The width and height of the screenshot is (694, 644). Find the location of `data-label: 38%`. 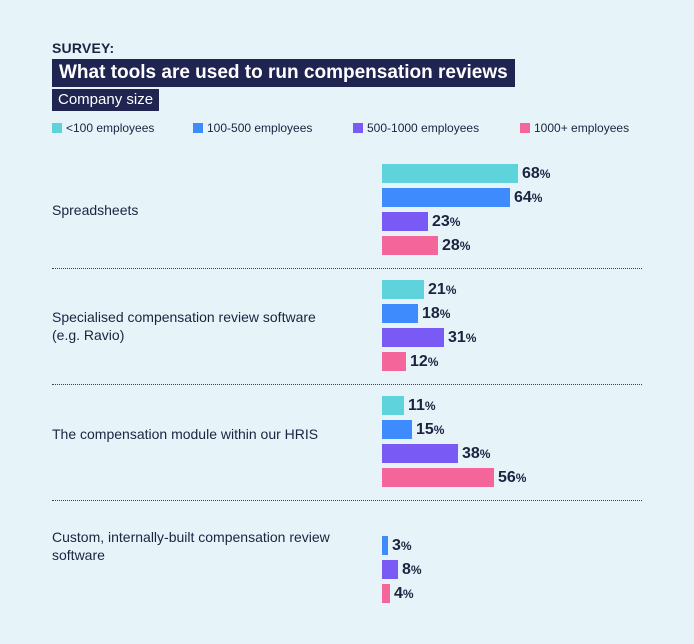

data-label: 38% is located at coordinates (476, 453).